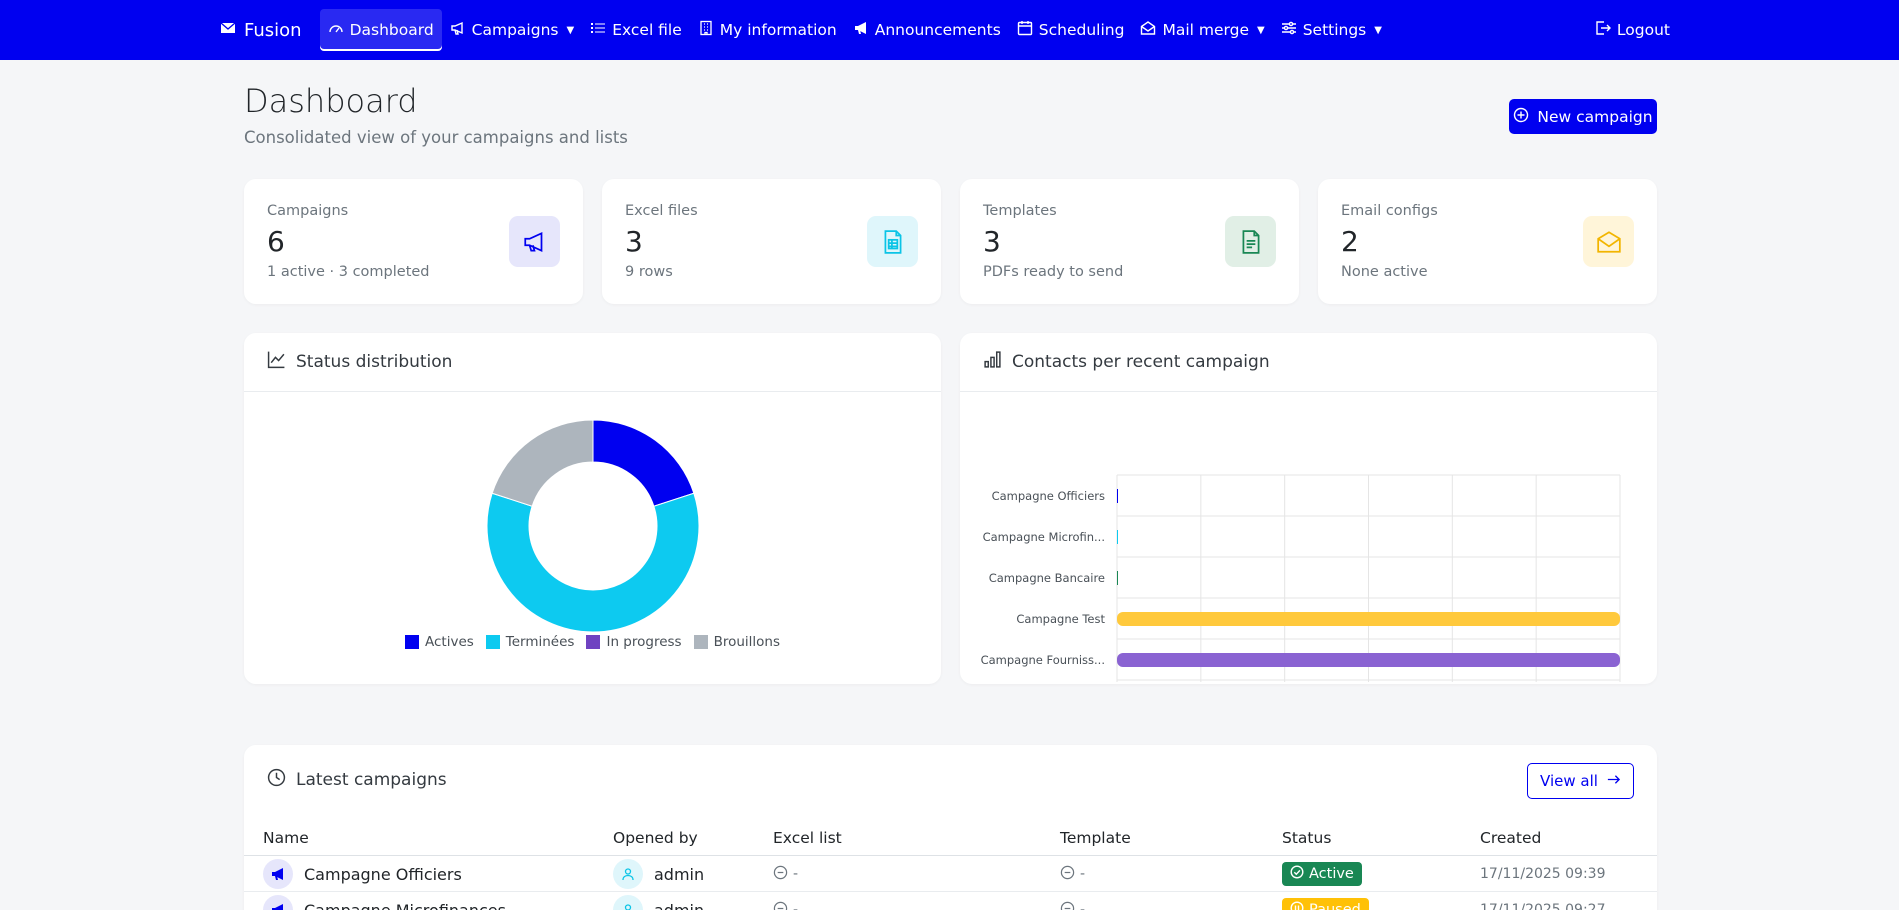 The width and height of the screenshot is (1899, 910). Describe the element at coordinates (1325, 904) in the screenshot. I see `status-badge: Paused` at that location.